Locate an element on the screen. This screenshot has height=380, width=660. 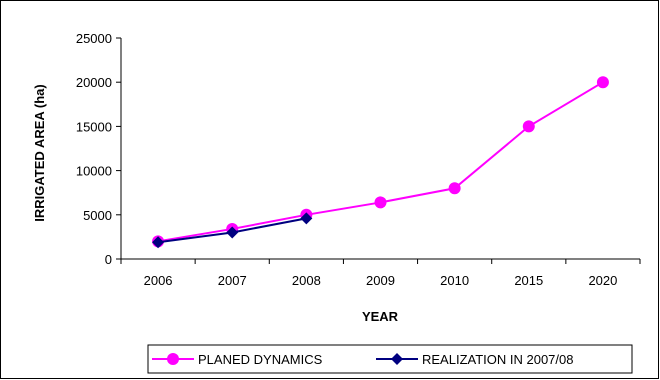
y-tick-label: 20000 is located at coordinates (94, 82).